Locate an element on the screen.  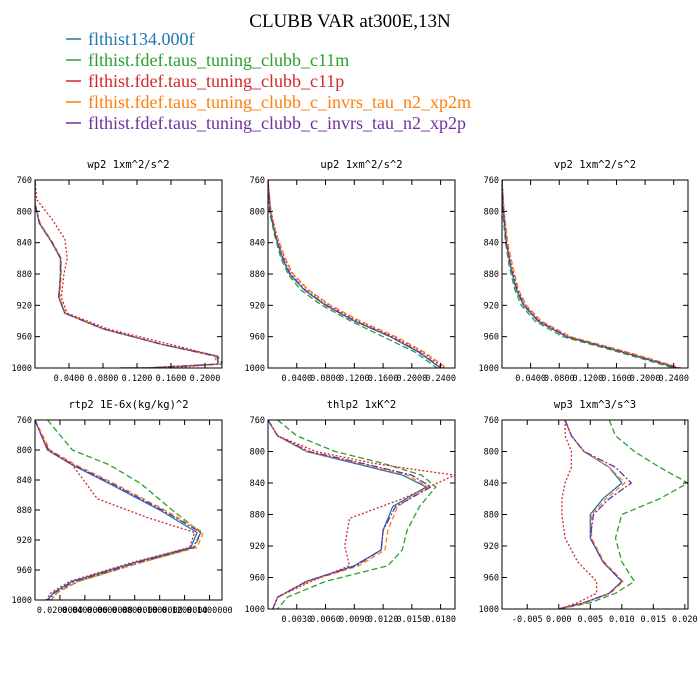
figure-title: CLUBB VAR at300E,13N is located at coordinates (350, 21).